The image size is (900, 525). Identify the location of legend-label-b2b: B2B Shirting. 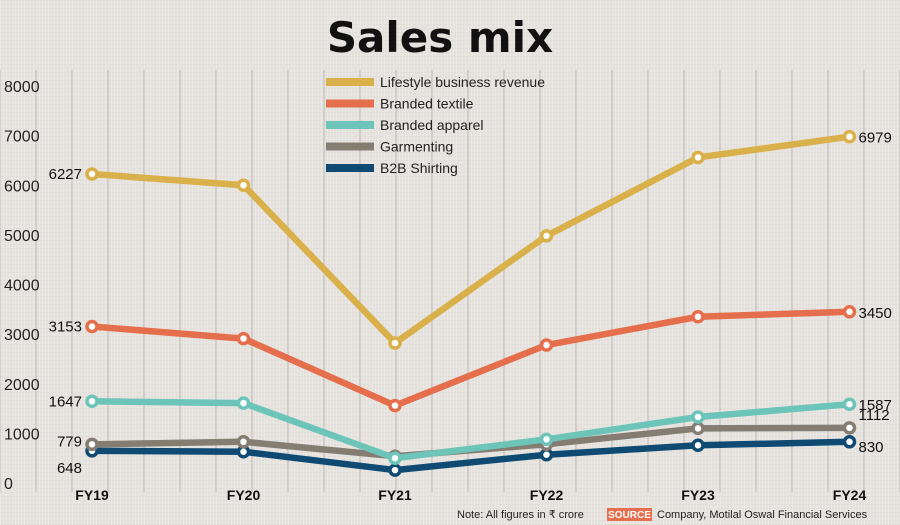
(419, 168).